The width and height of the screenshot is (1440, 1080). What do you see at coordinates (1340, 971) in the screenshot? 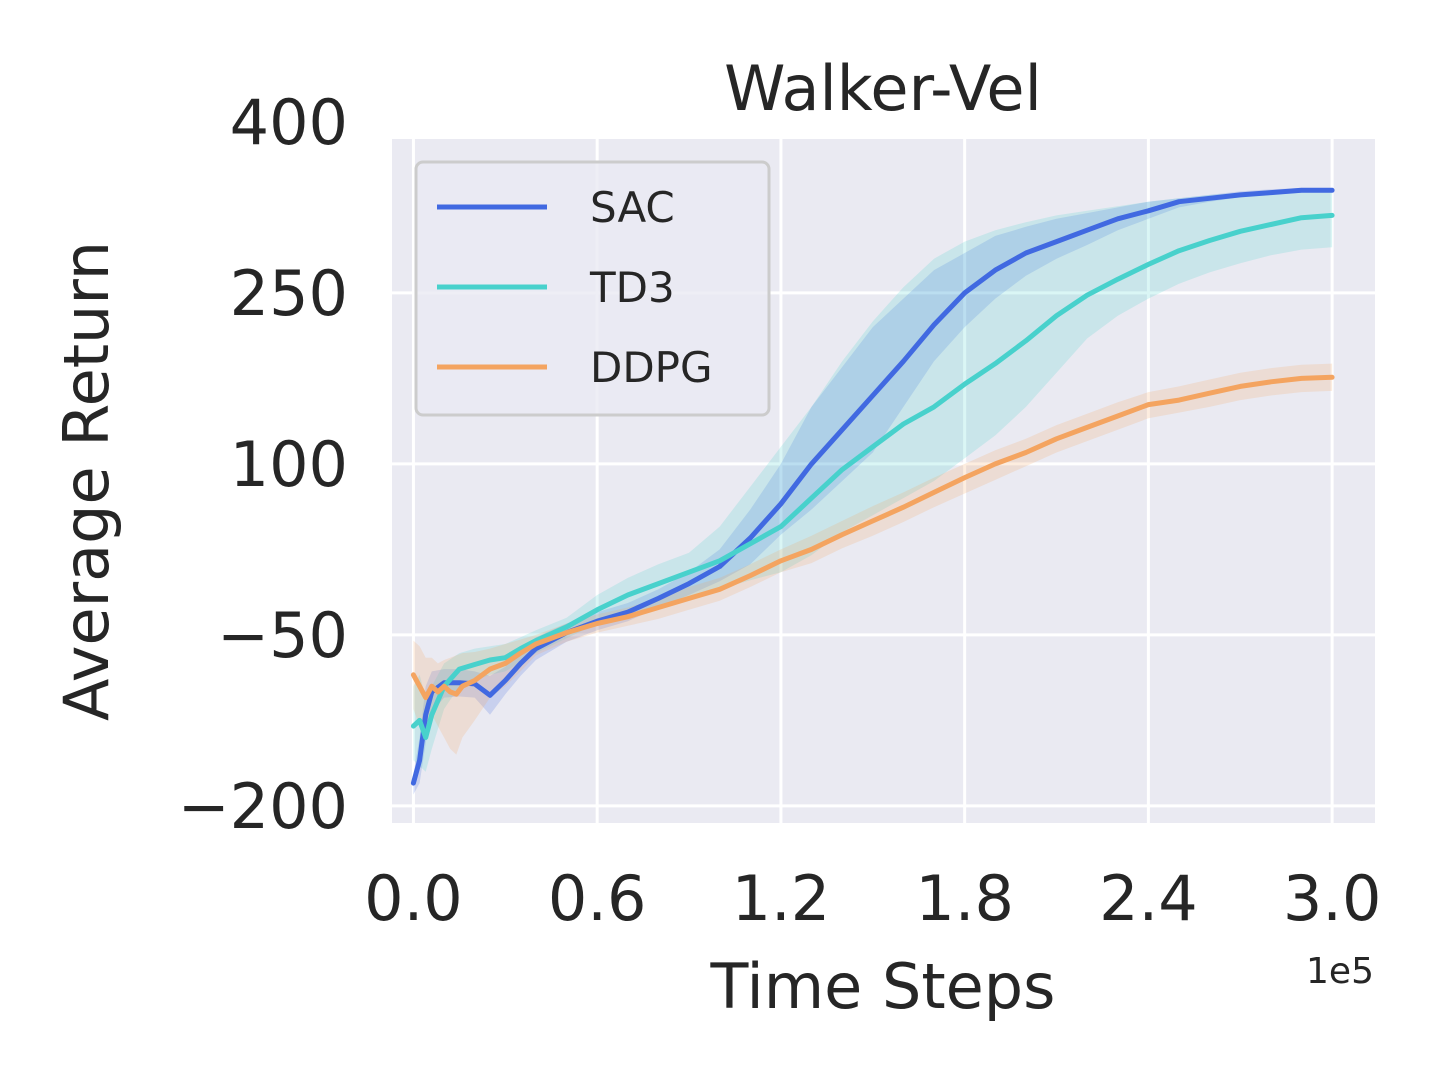
I see `x-offset-label: 1e5` at bounding box center [1340, 971].